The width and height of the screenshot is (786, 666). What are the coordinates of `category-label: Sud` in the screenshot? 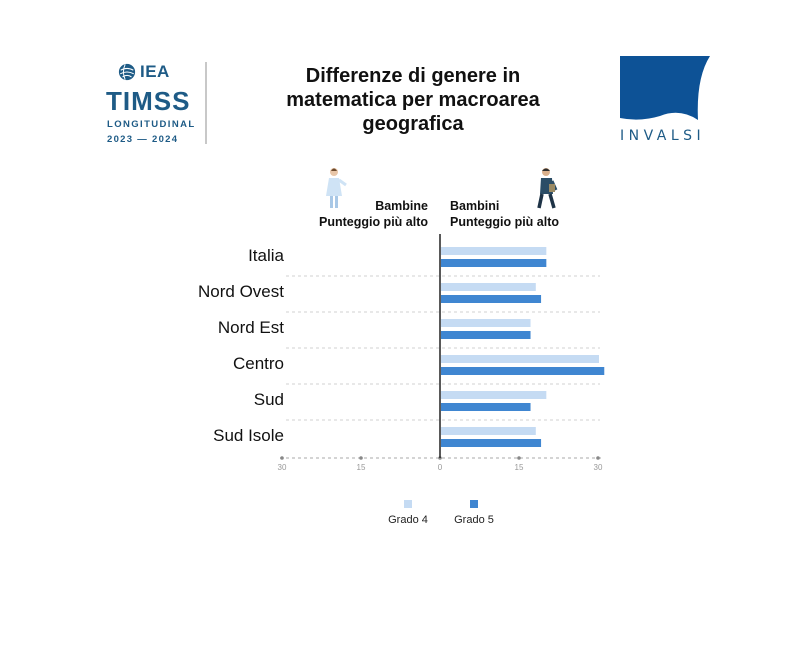 It's located at (268, 399).